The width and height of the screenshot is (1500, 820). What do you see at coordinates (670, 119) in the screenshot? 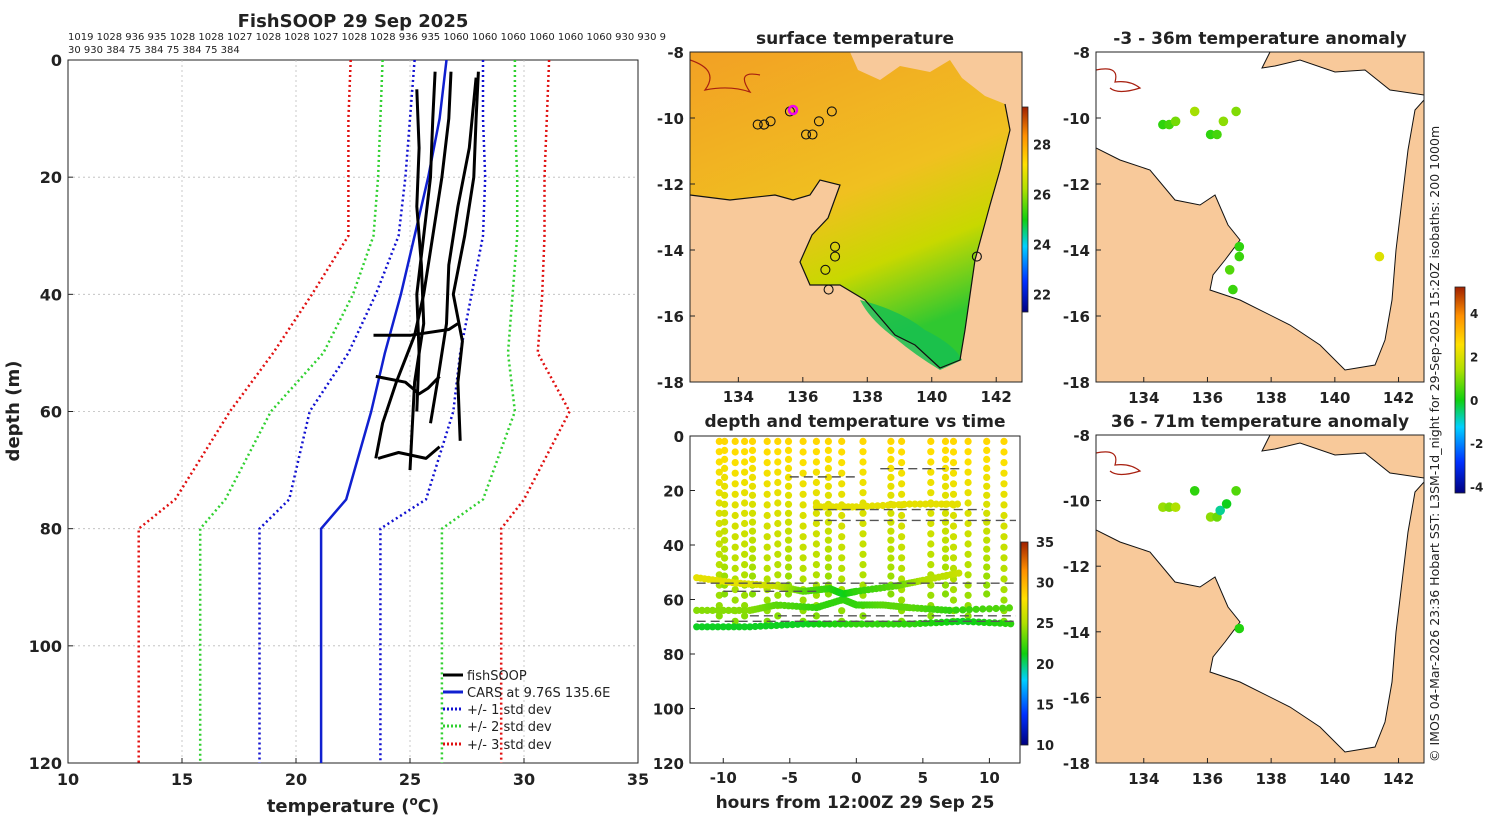
I see `surface-ytick-label: -10` at bounding box center [670, 119].